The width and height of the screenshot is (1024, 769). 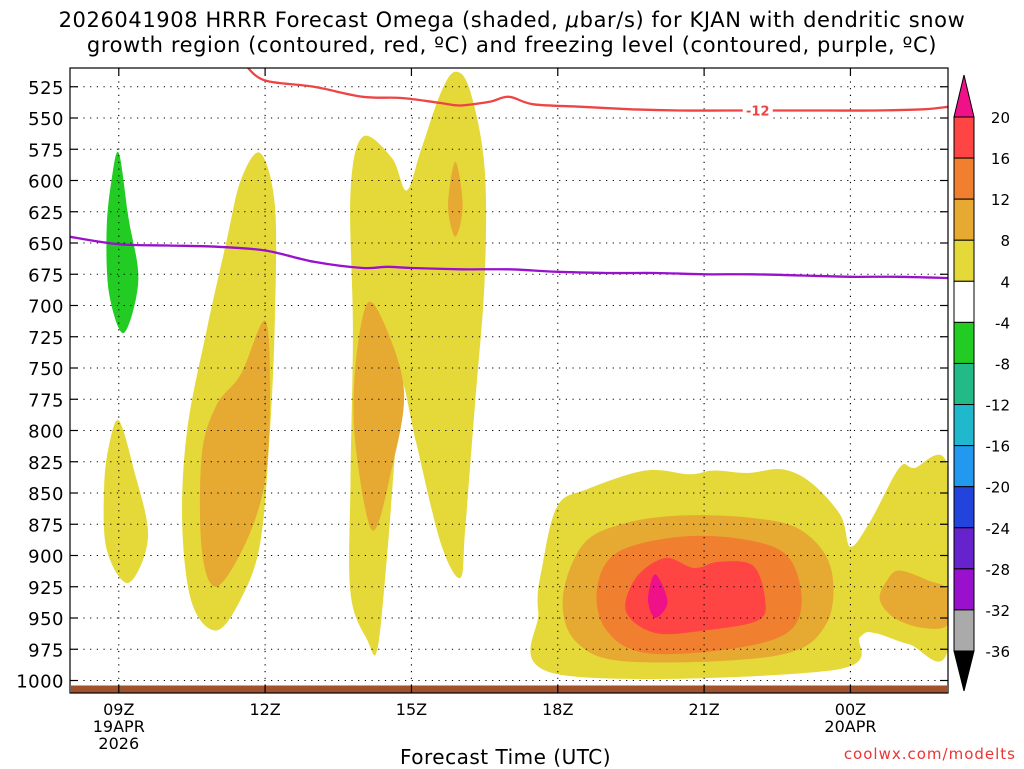 What do you see at coordinates (964, 507) in the screenshot?
I see `colorbar-bin--24--20` at bounding box center [964, 507].